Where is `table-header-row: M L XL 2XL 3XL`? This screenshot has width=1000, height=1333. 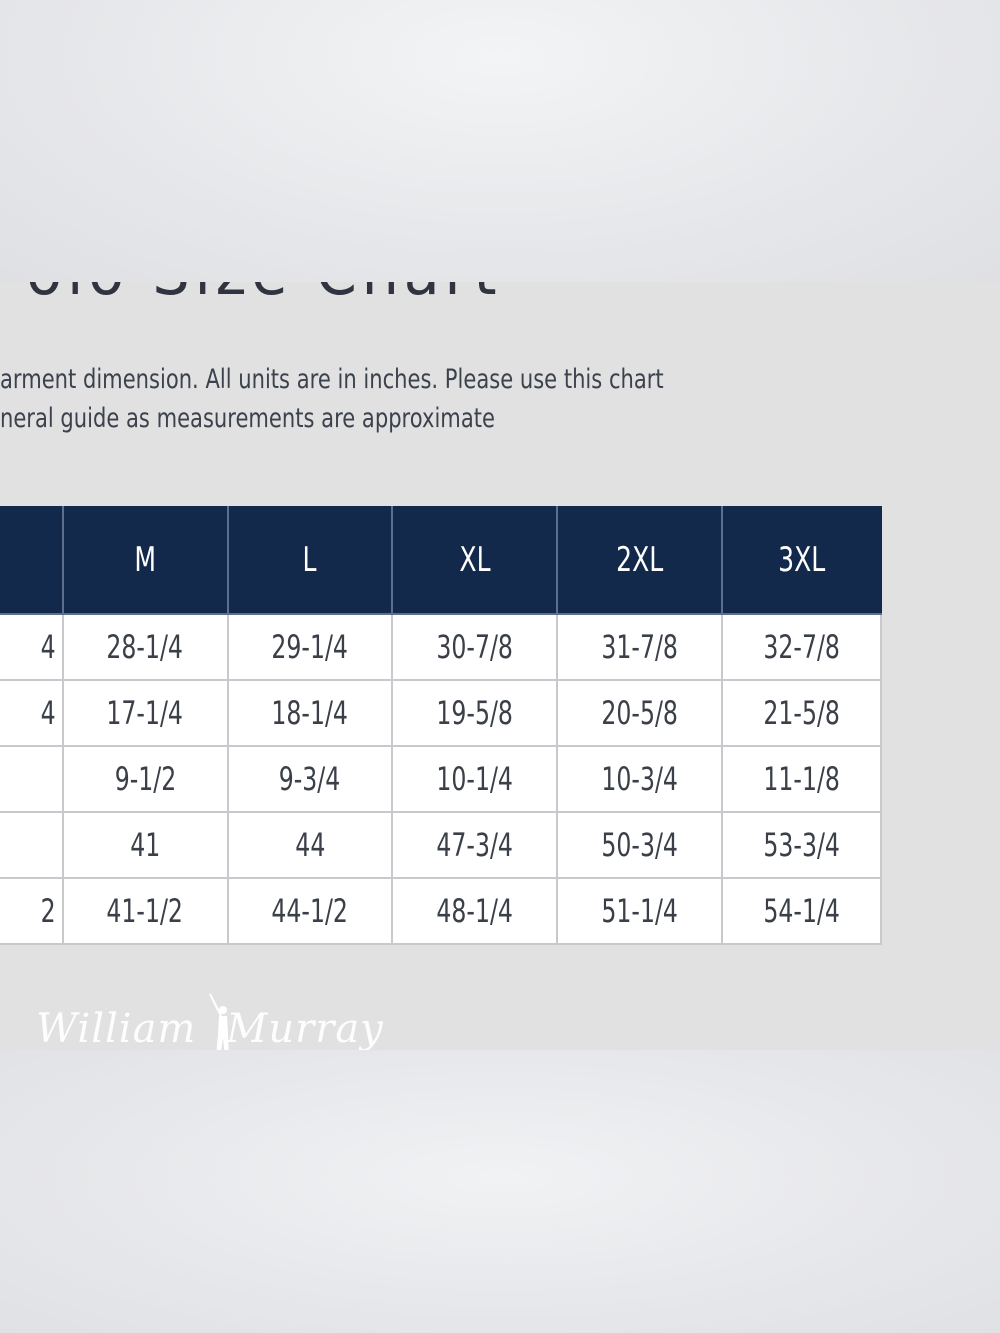
table-header-row: M L XL 2XL 3XL is located at coordinates (441, 560).